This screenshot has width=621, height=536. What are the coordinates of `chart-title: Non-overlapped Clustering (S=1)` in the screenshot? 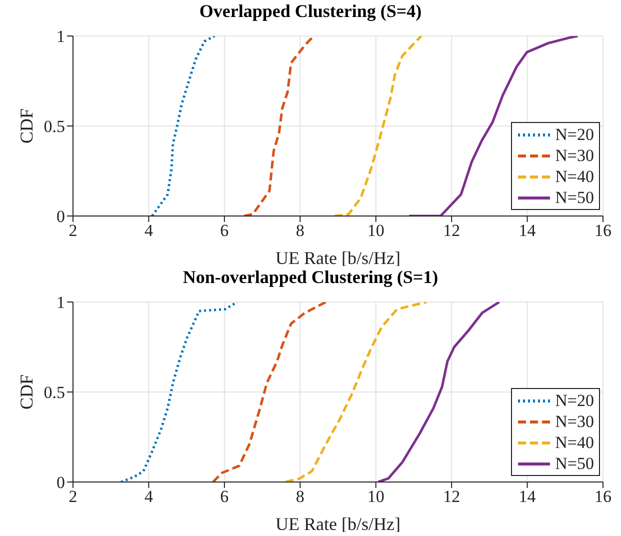 It's located at (310, 277).